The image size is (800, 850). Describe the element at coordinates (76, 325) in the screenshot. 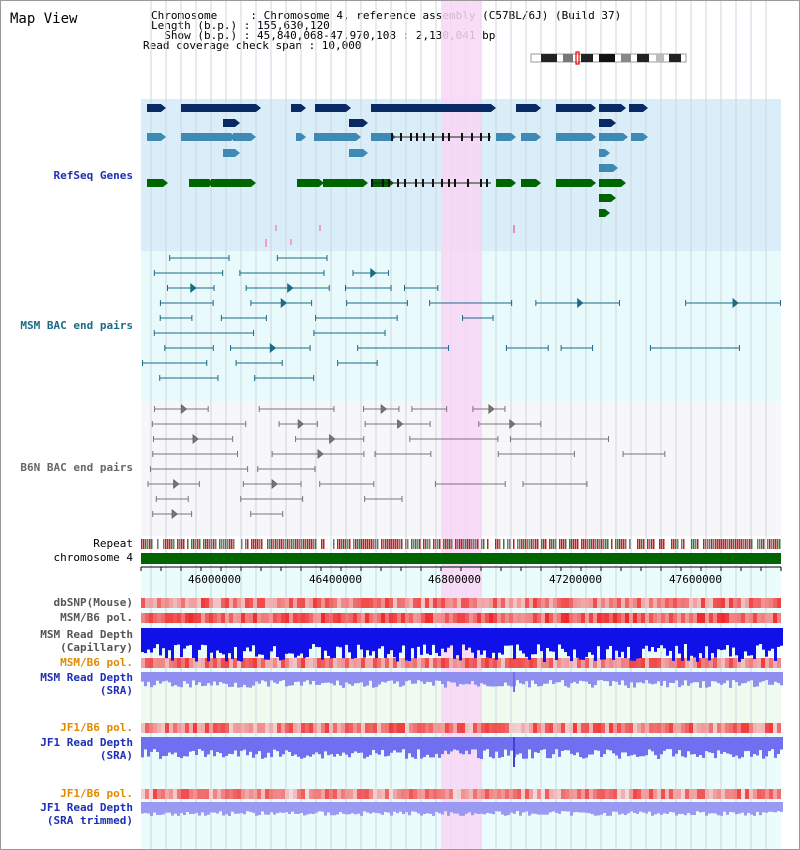

I see `track-label-msm-bac: MSM BAC end pairs` at that location.